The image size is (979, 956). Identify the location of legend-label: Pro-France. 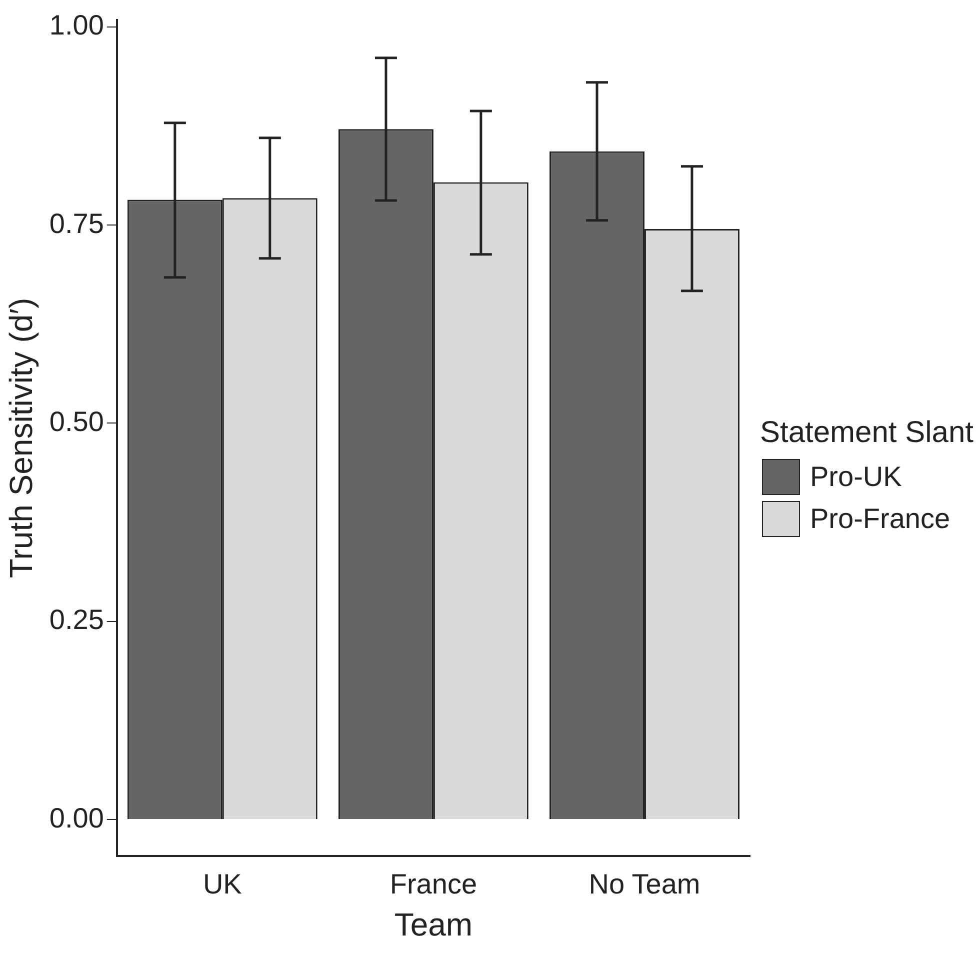
(880, 519).